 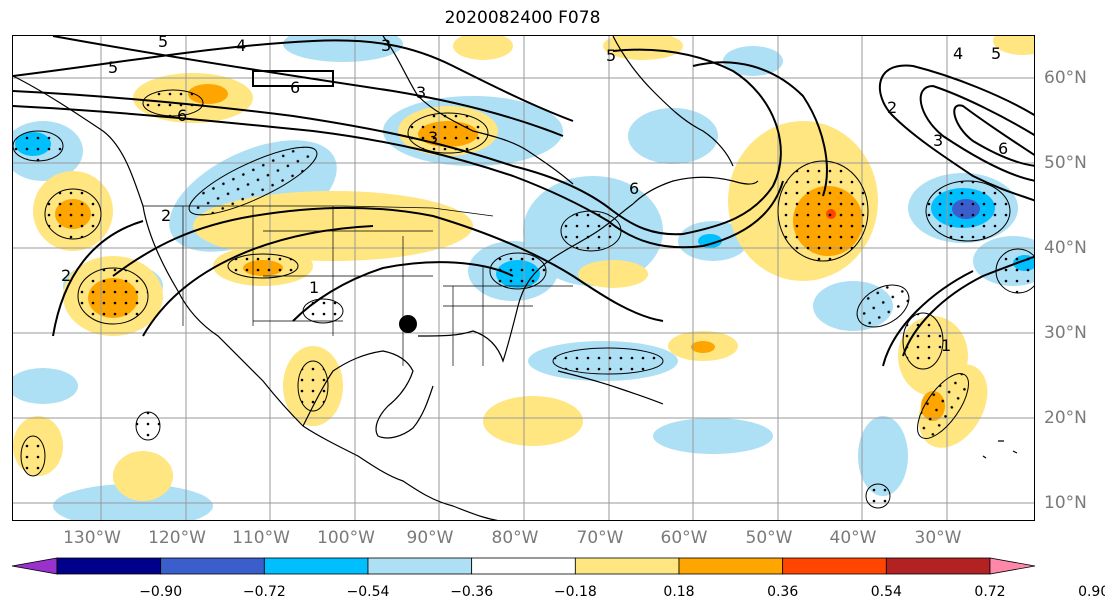 I want to click on colorbar-tick-label: −0.72, so click(x=264, y=592).